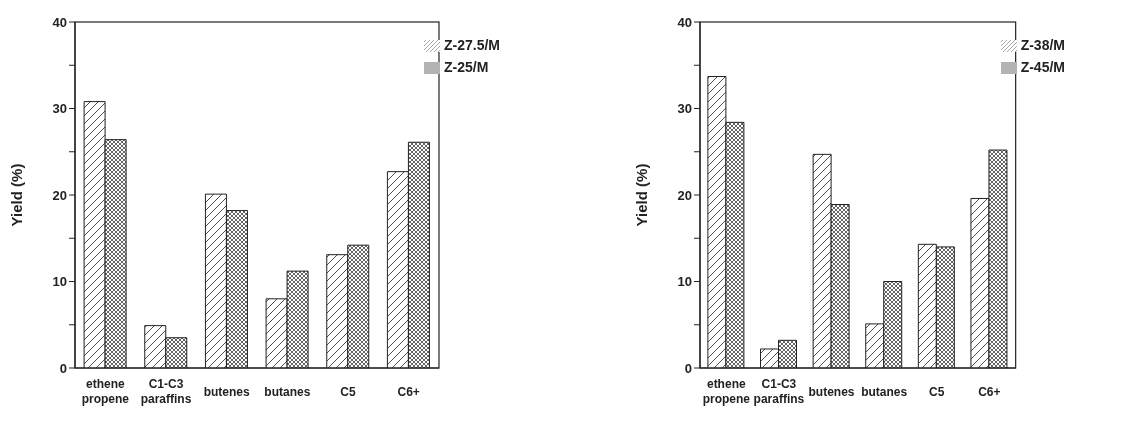  What do you see at coordinates (471, 45) in the screenshot?
I see `legend-label: Z-27.5/M` at bounding box center [471, 45].